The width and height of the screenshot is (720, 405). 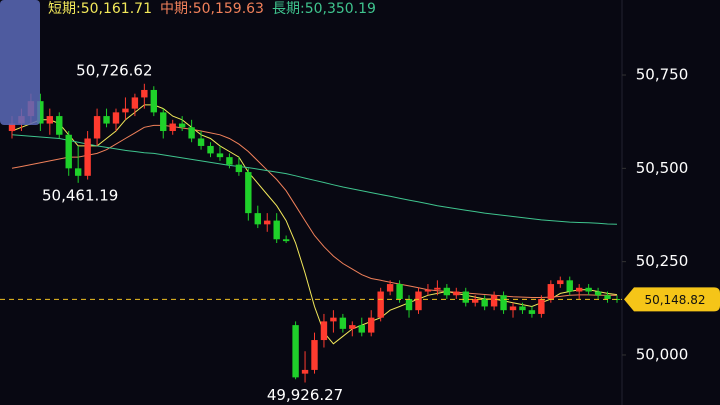 I want to click on legend-name: 中期:, so click(x=176, y=9).